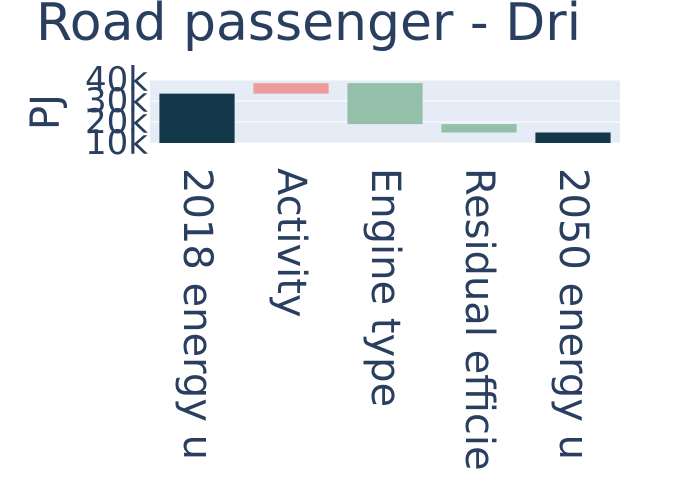 The width and height of the screenshot is (700, 500). What do you see at coordinates (479, 319) in the screenshot?
I see `x-tick-label-3: Residual efficie` at bounding box center [479, 319].